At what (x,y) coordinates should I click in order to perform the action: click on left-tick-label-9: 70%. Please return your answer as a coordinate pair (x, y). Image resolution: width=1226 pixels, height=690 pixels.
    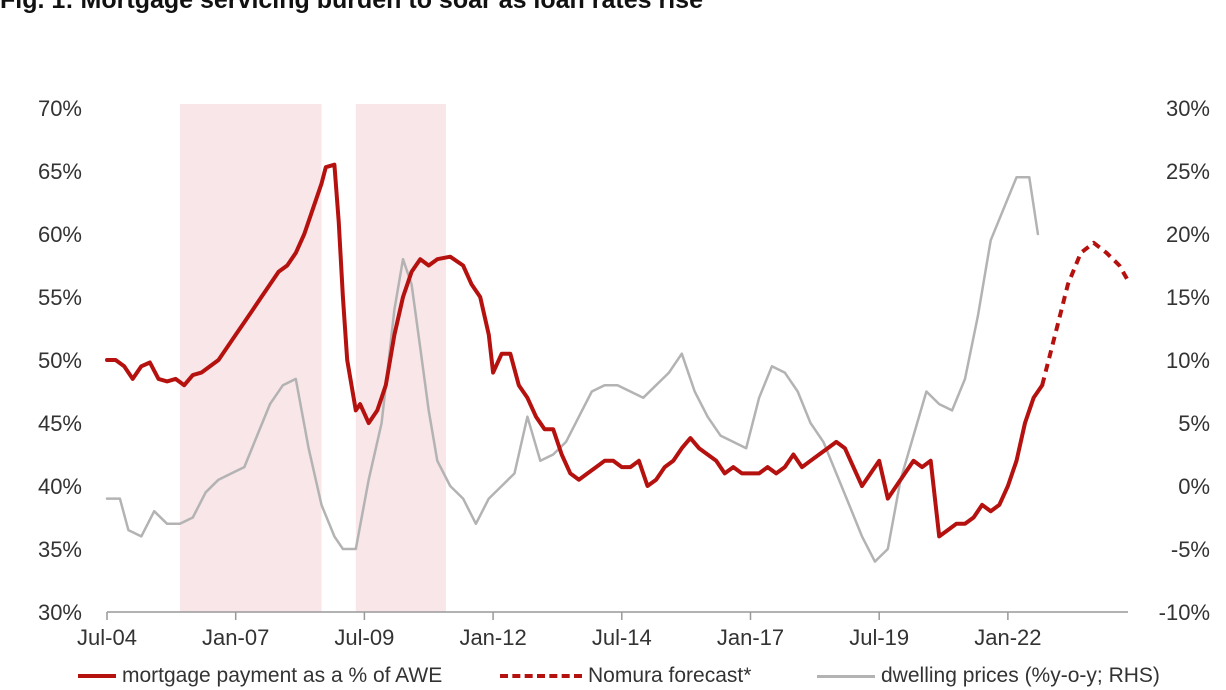
    Looking at the image, I should click on (60, 108).